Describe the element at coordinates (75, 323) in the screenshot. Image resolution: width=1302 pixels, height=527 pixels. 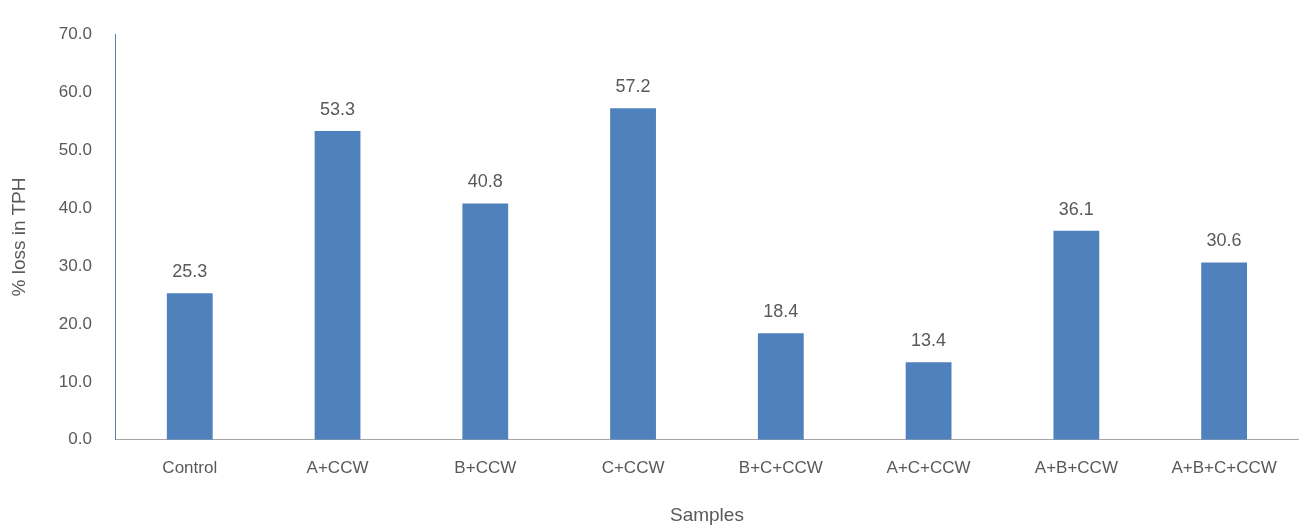
I see `y-tick-label: 20.0` at that location.